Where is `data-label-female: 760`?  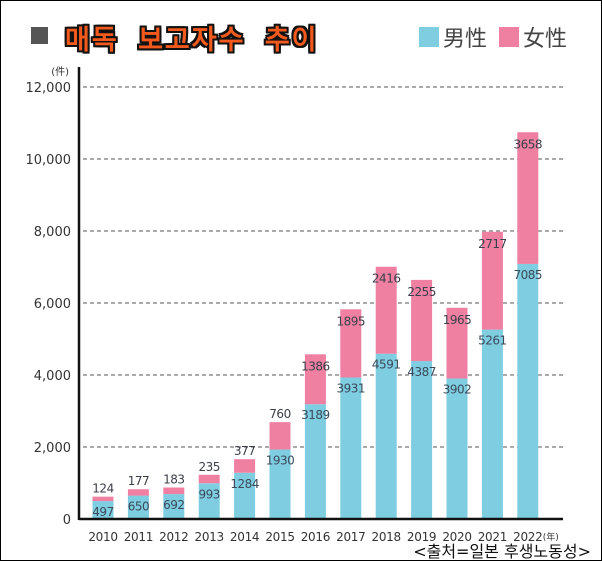
data-label-female: 760 is located at coordinates (279, 414).